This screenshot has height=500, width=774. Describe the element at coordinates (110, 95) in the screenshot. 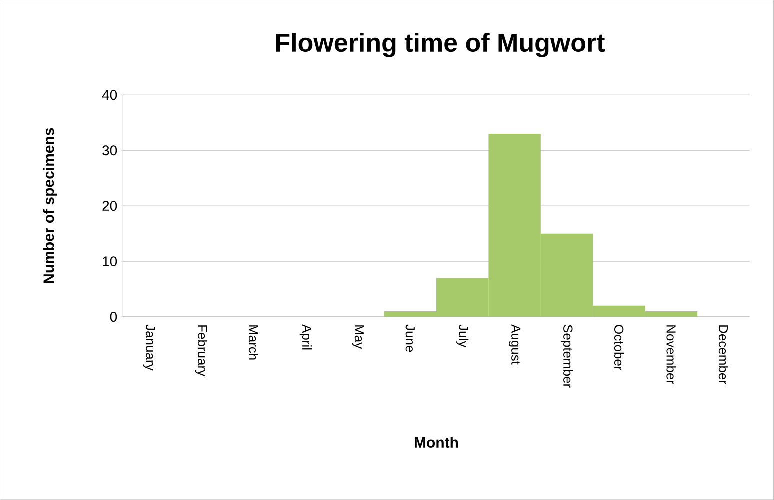

I see `y-tick-label: 40` at that location.